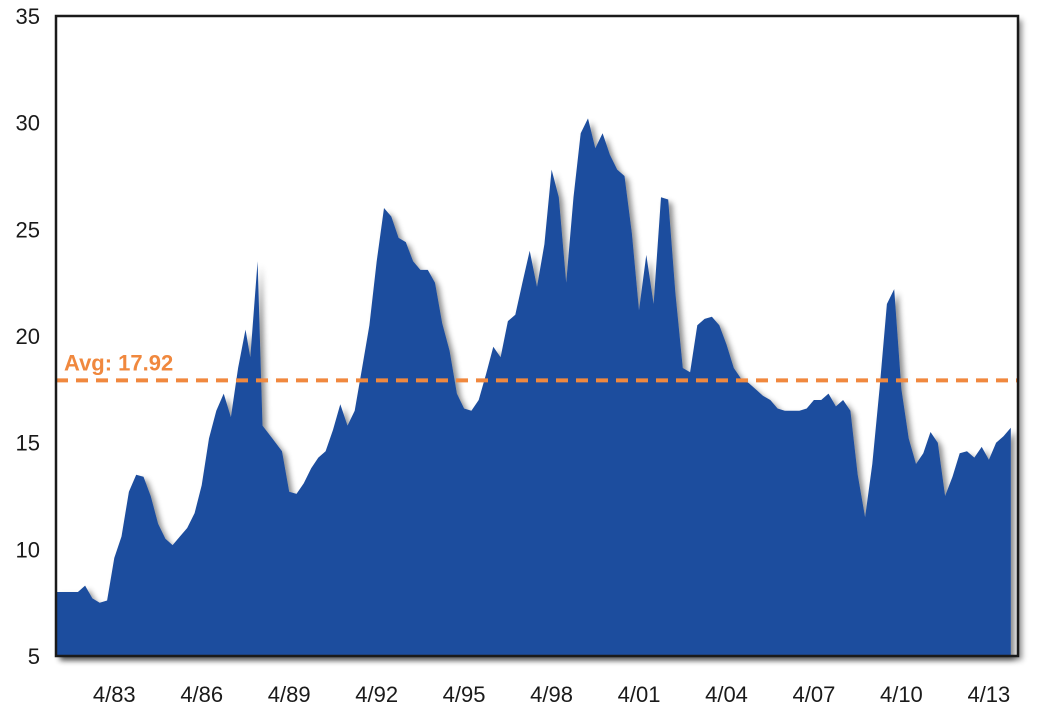 The width and height of the screenshot is (1042, 709). Describe the element at coordinates (118, 362) in the screenshot. I see `average-label: Avg: 17.92` at that location.